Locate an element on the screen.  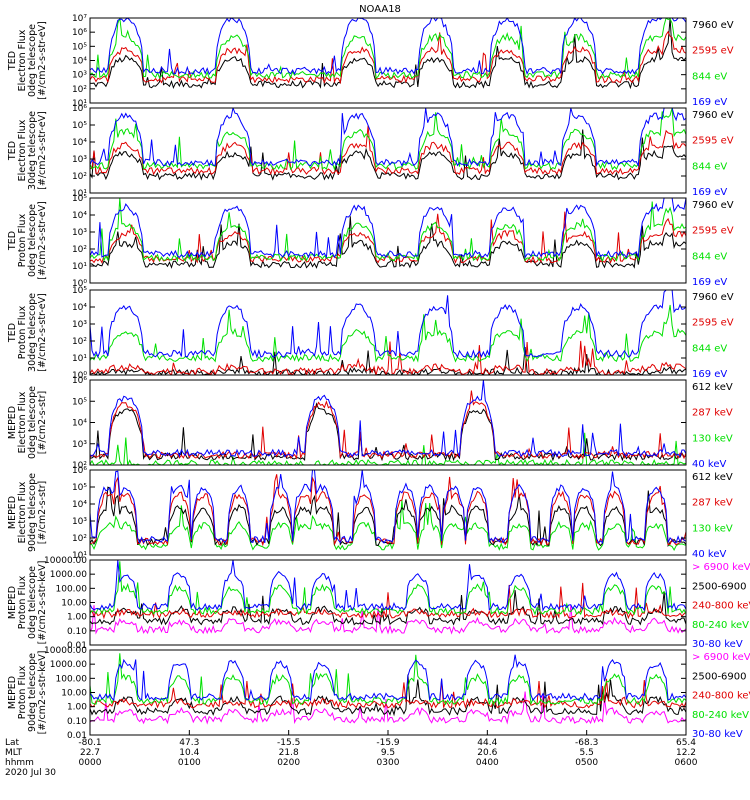
panel-8-ylabel-line: Proton Flux is located at coordinates (22, 692).